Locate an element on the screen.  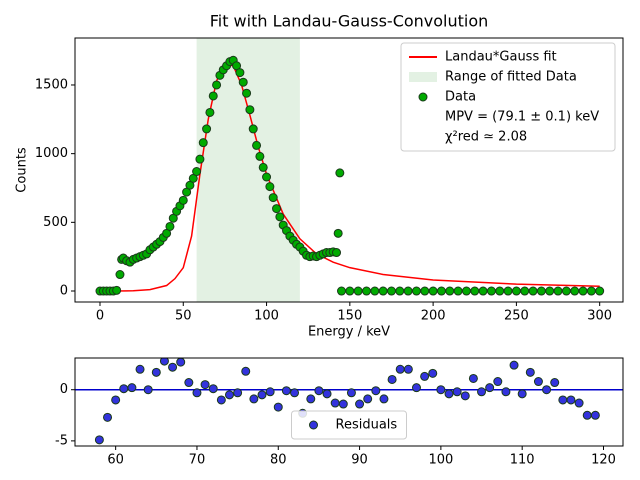
legend-box is located at coordinates (349, 425).